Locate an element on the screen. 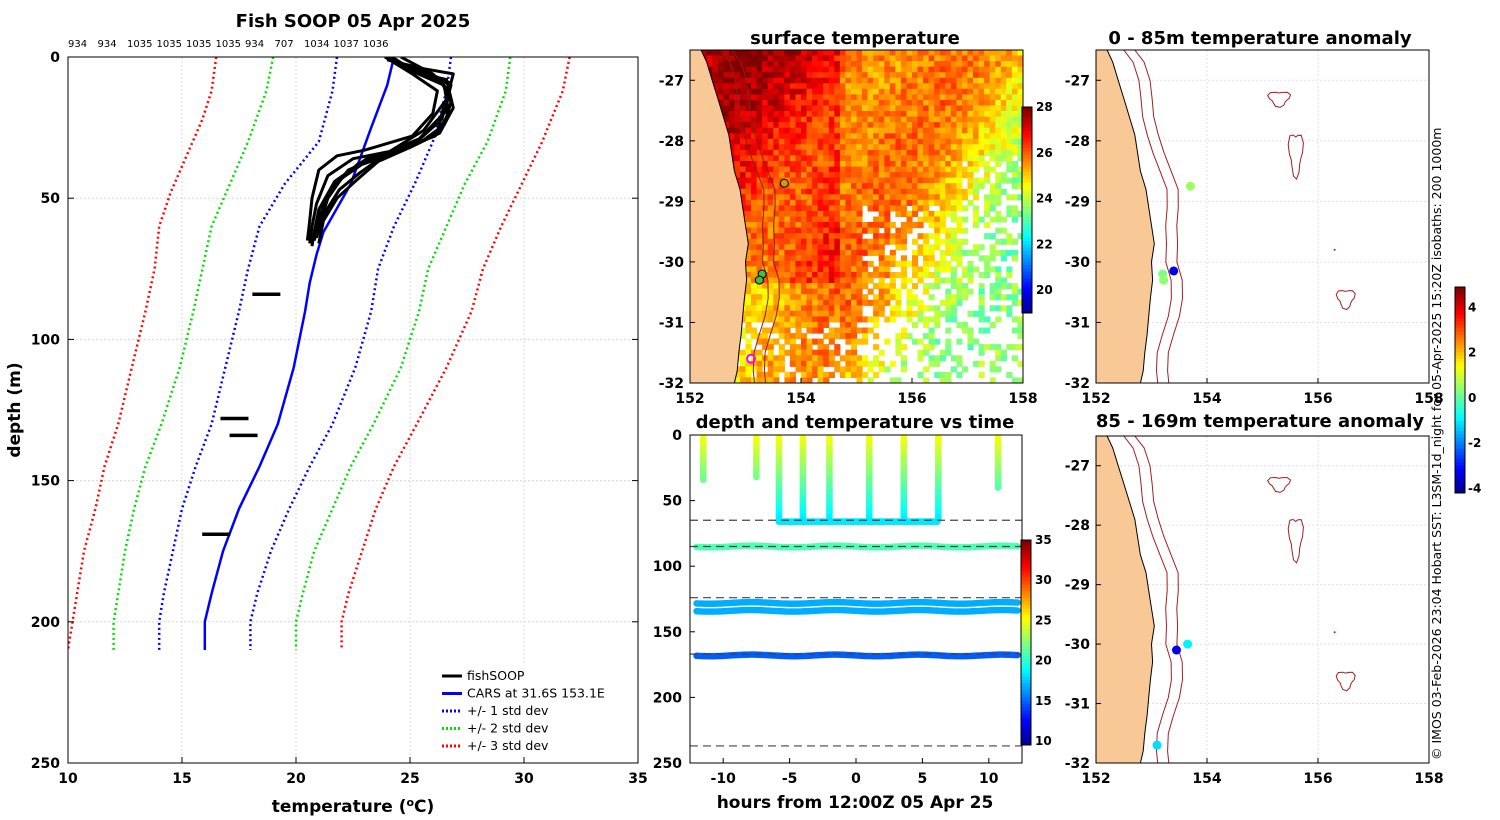  x-tick-label: 0 is located at coordinates (856, 779).